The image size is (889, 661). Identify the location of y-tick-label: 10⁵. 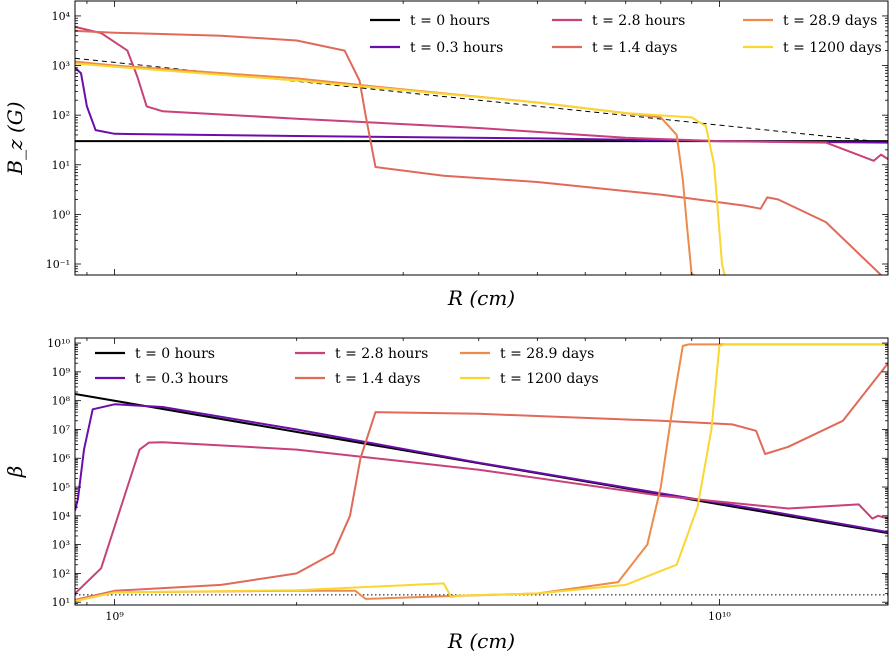
(61, 487).